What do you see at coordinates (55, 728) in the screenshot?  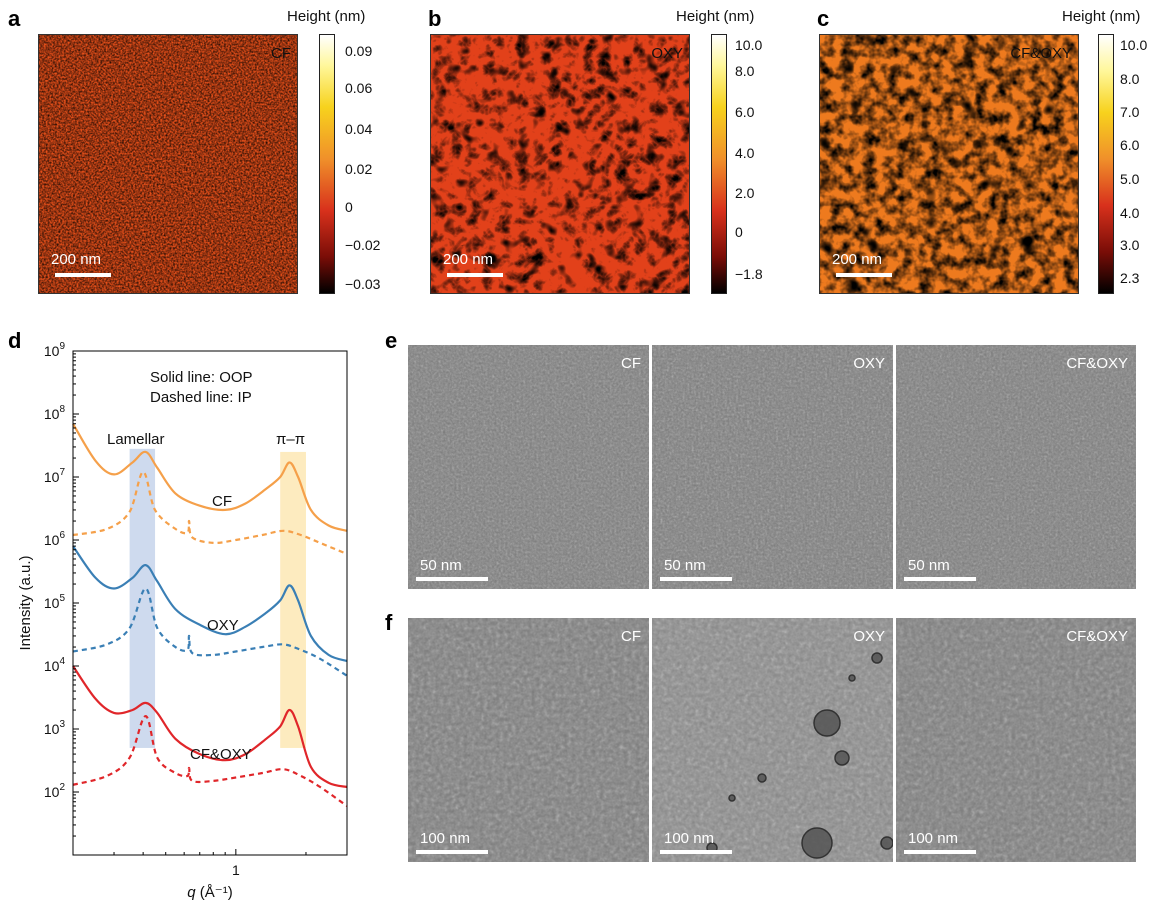 I see `y-tick-label: 10³` at bounding box center [55, 728].